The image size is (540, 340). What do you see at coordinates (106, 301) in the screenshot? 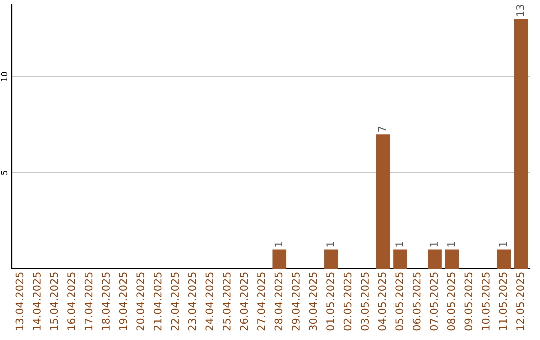
I see `x-tick-label: 18.04.2025` at bounding box center [106, 301].